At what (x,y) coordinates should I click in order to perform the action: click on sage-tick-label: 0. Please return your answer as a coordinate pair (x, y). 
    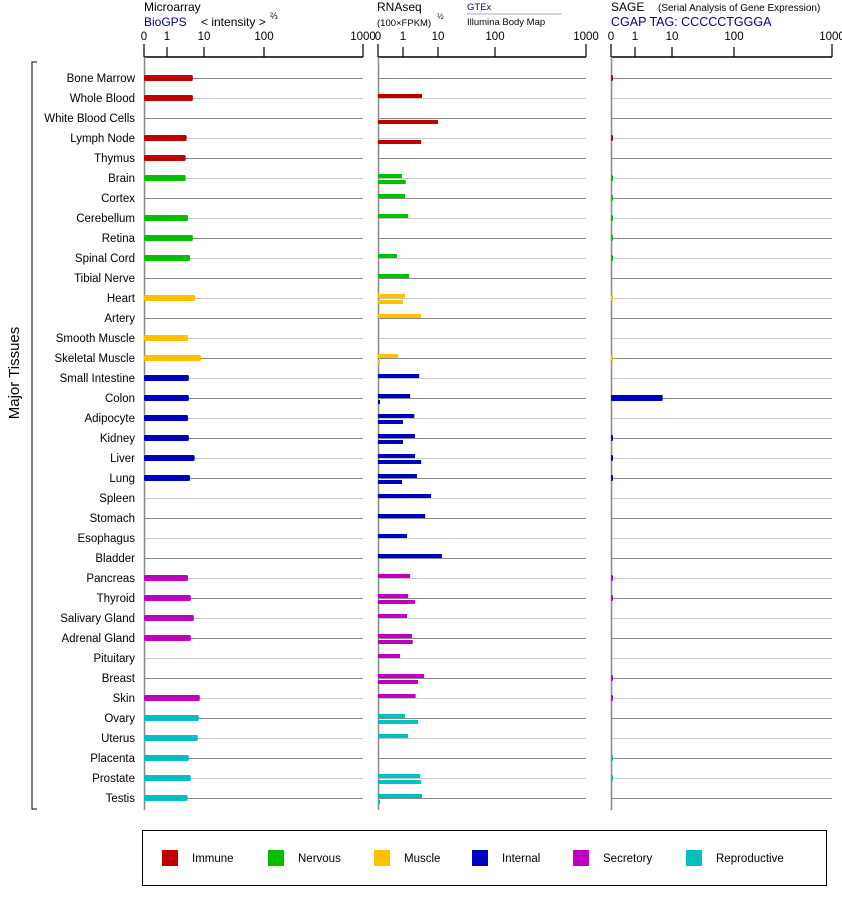
    Looking at the image, I should click on (611, 37).